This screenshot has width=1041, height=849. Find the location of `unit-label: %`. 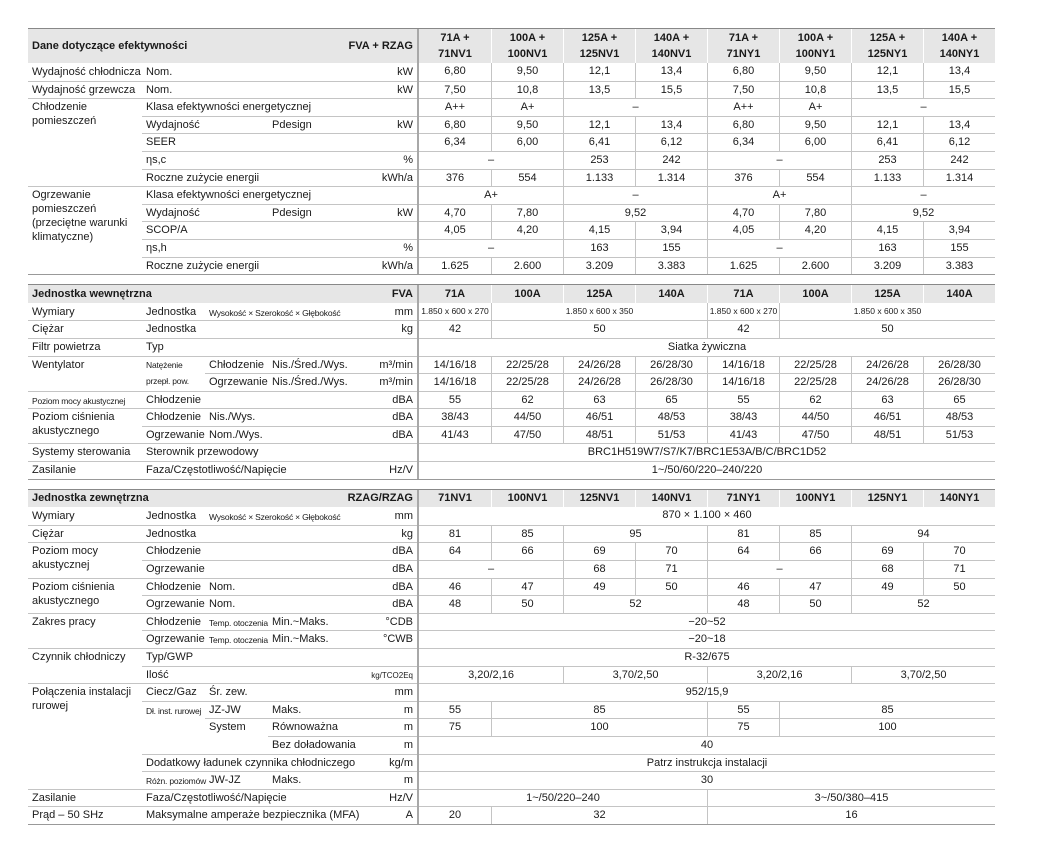

unit-label: % is located at coordinates (408, 159).